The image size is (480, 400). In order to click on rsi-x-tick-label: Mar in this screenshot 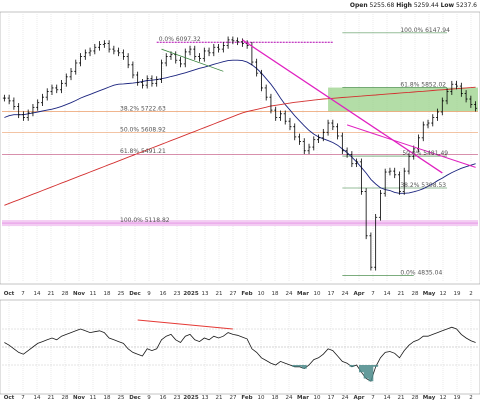, I will do `click(303, 397)`.